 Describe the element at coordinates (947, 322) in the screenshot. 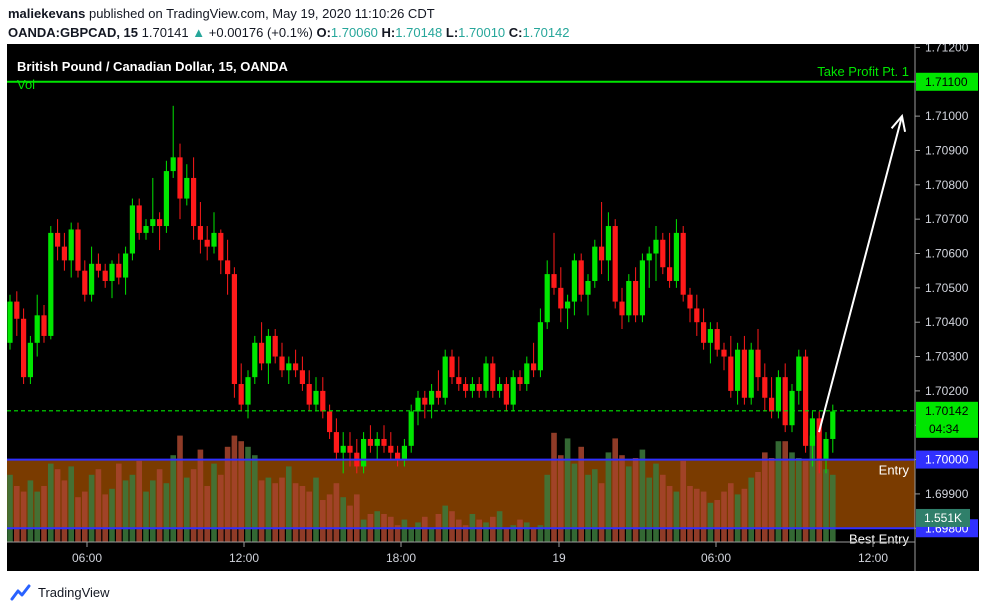

I see `price-tick-label: 1.70400` at that location.